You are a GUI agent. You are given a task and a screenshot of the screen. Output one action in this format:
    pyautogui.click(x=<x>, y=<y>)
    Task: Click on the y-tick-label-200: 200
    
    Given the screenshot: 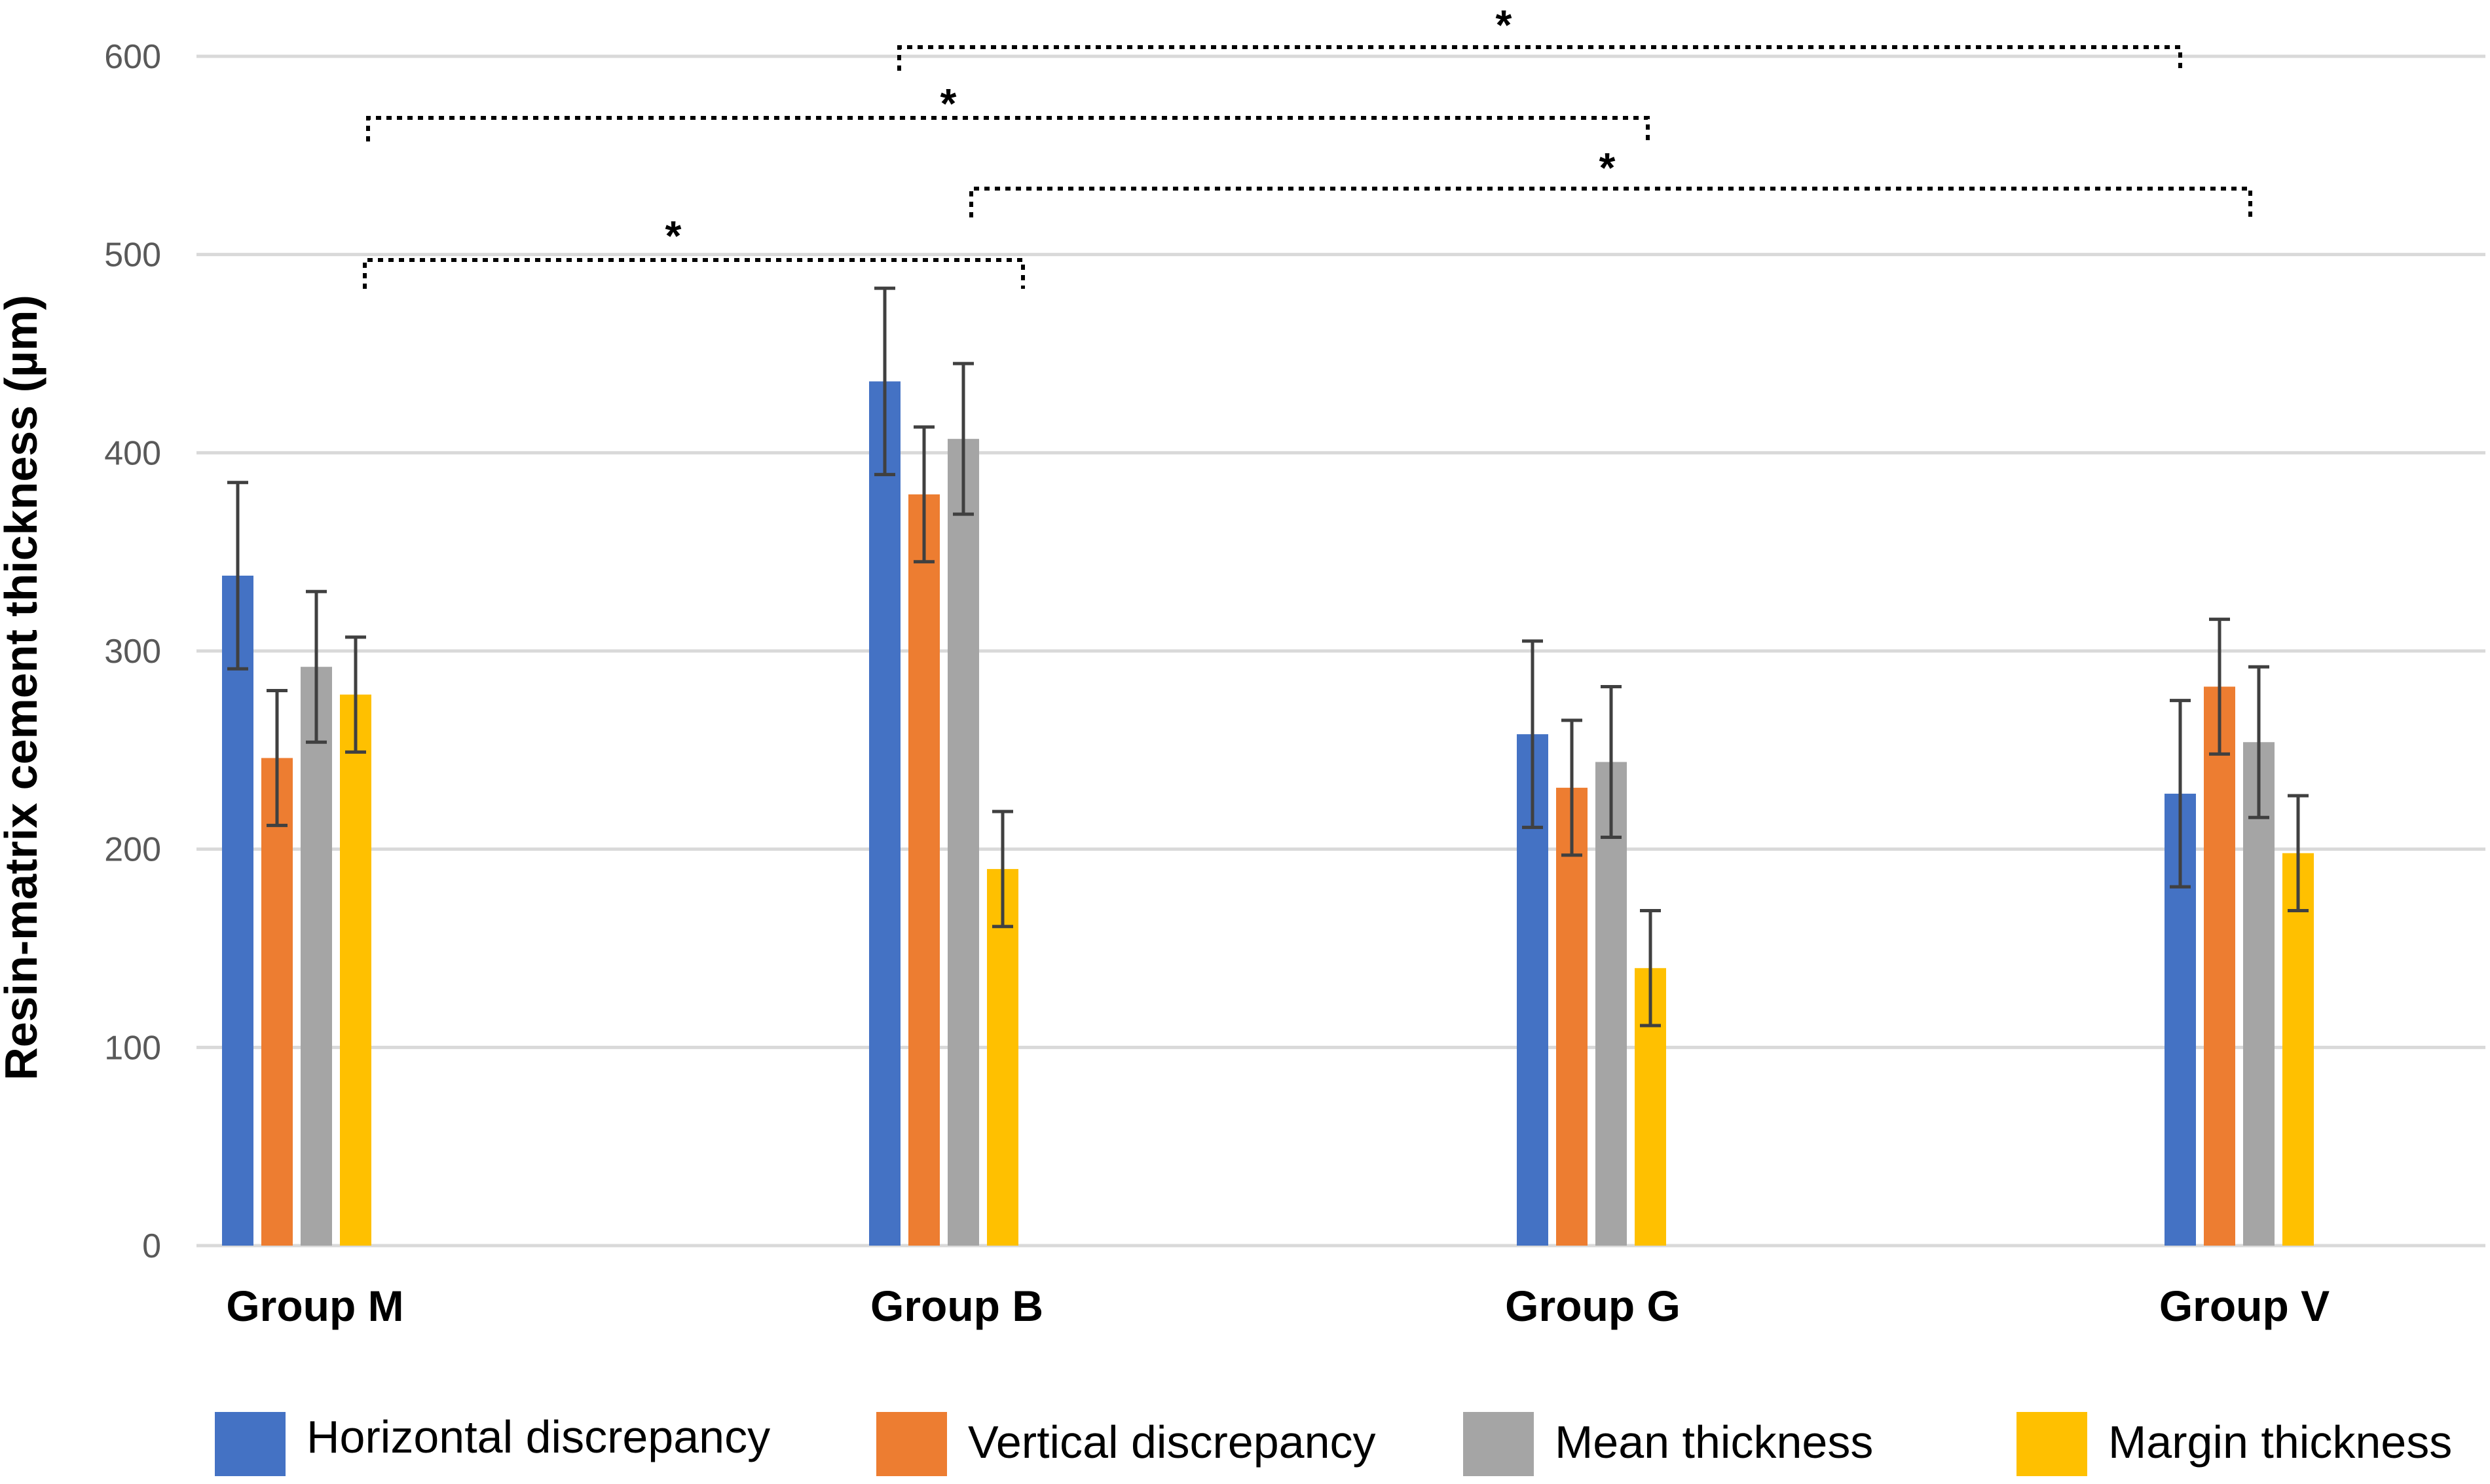 What is the action you would take?
    pyautogui.click(x=132, y=850)
    